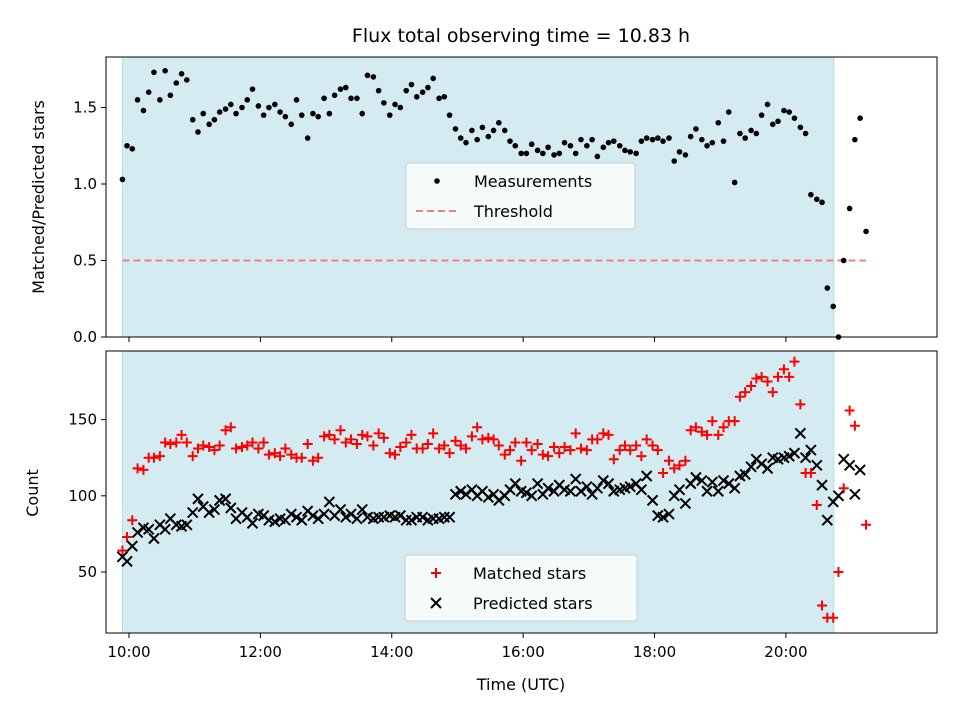 This screenshot has width=960, height=720. Describe the element at coordinates (521, 36) in the screenshot. I see `chart-title: Flux total observing time = 10.83 h` at that location.